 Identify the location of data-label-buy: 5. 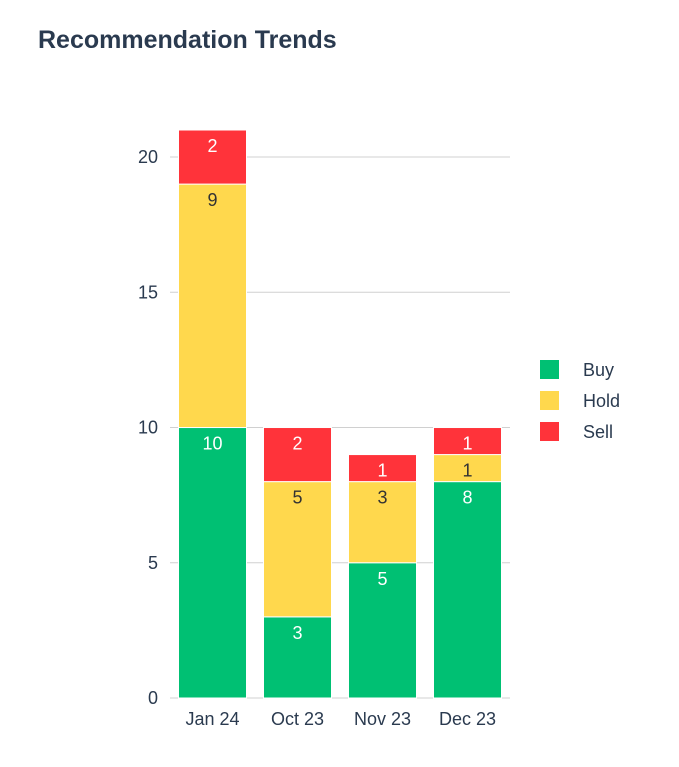
(382, 579).